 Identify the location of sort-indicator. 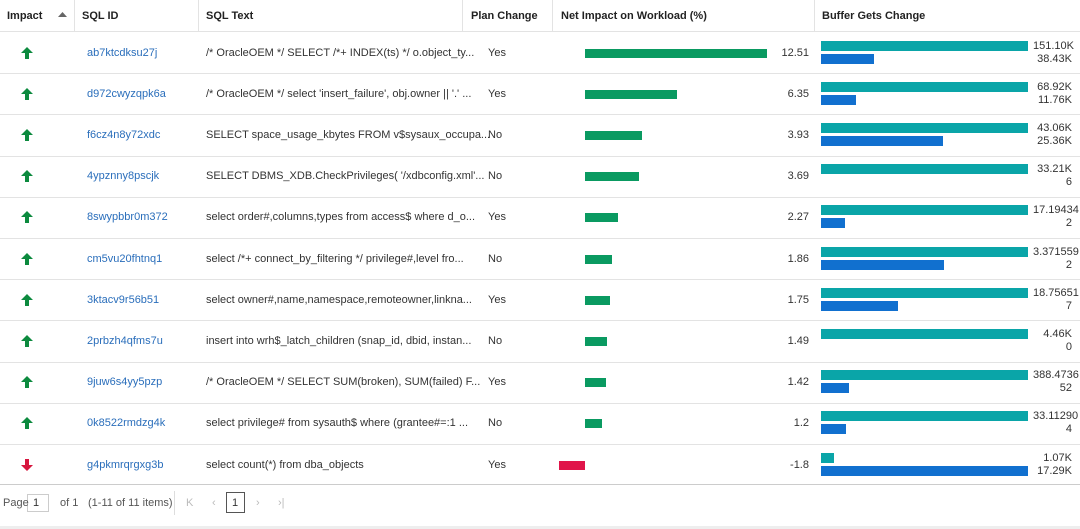
(62, 14).